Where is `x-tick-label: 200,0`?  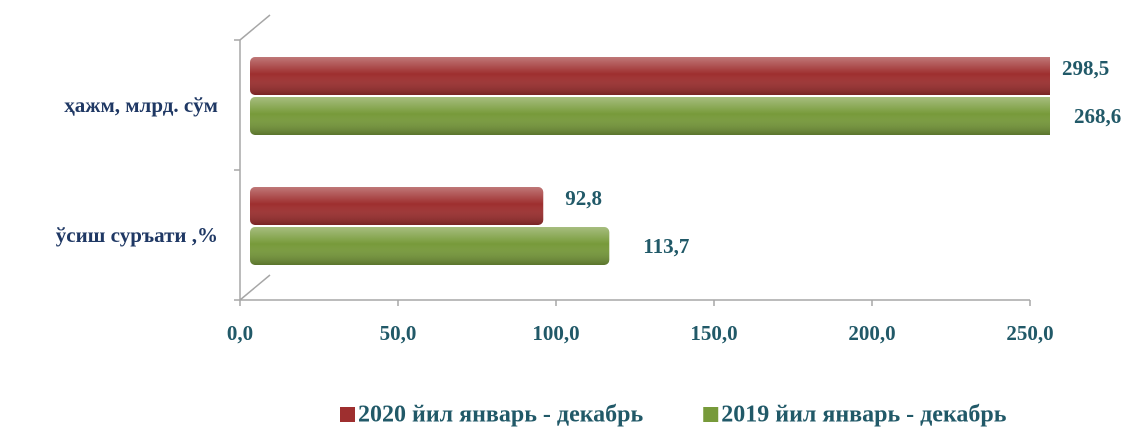 x-tick-label: 200,0 is located at coordinates (871, 333).